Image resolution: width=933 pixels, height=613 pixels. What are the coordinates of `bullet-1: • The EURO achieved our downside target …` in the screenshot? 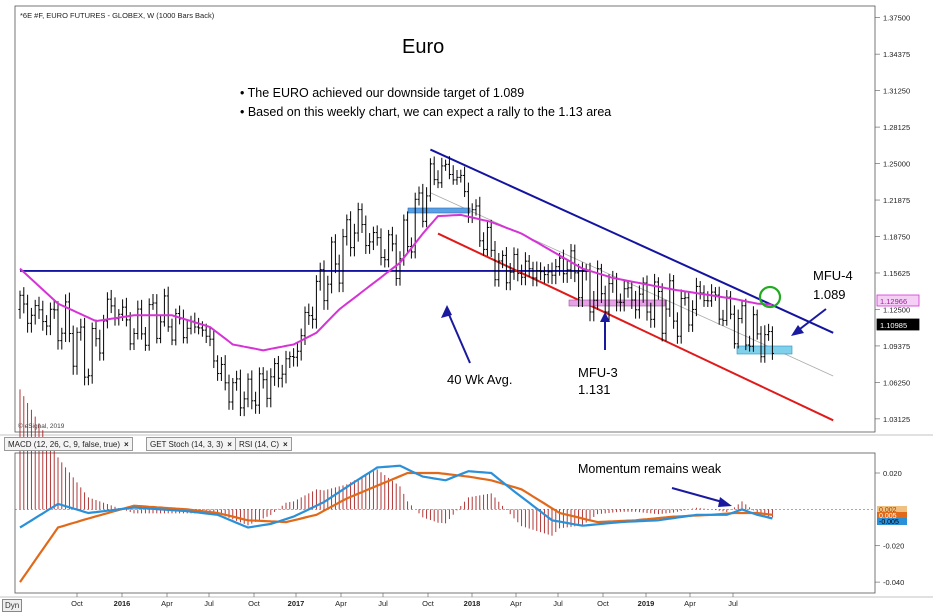 It's located at (382, 93).